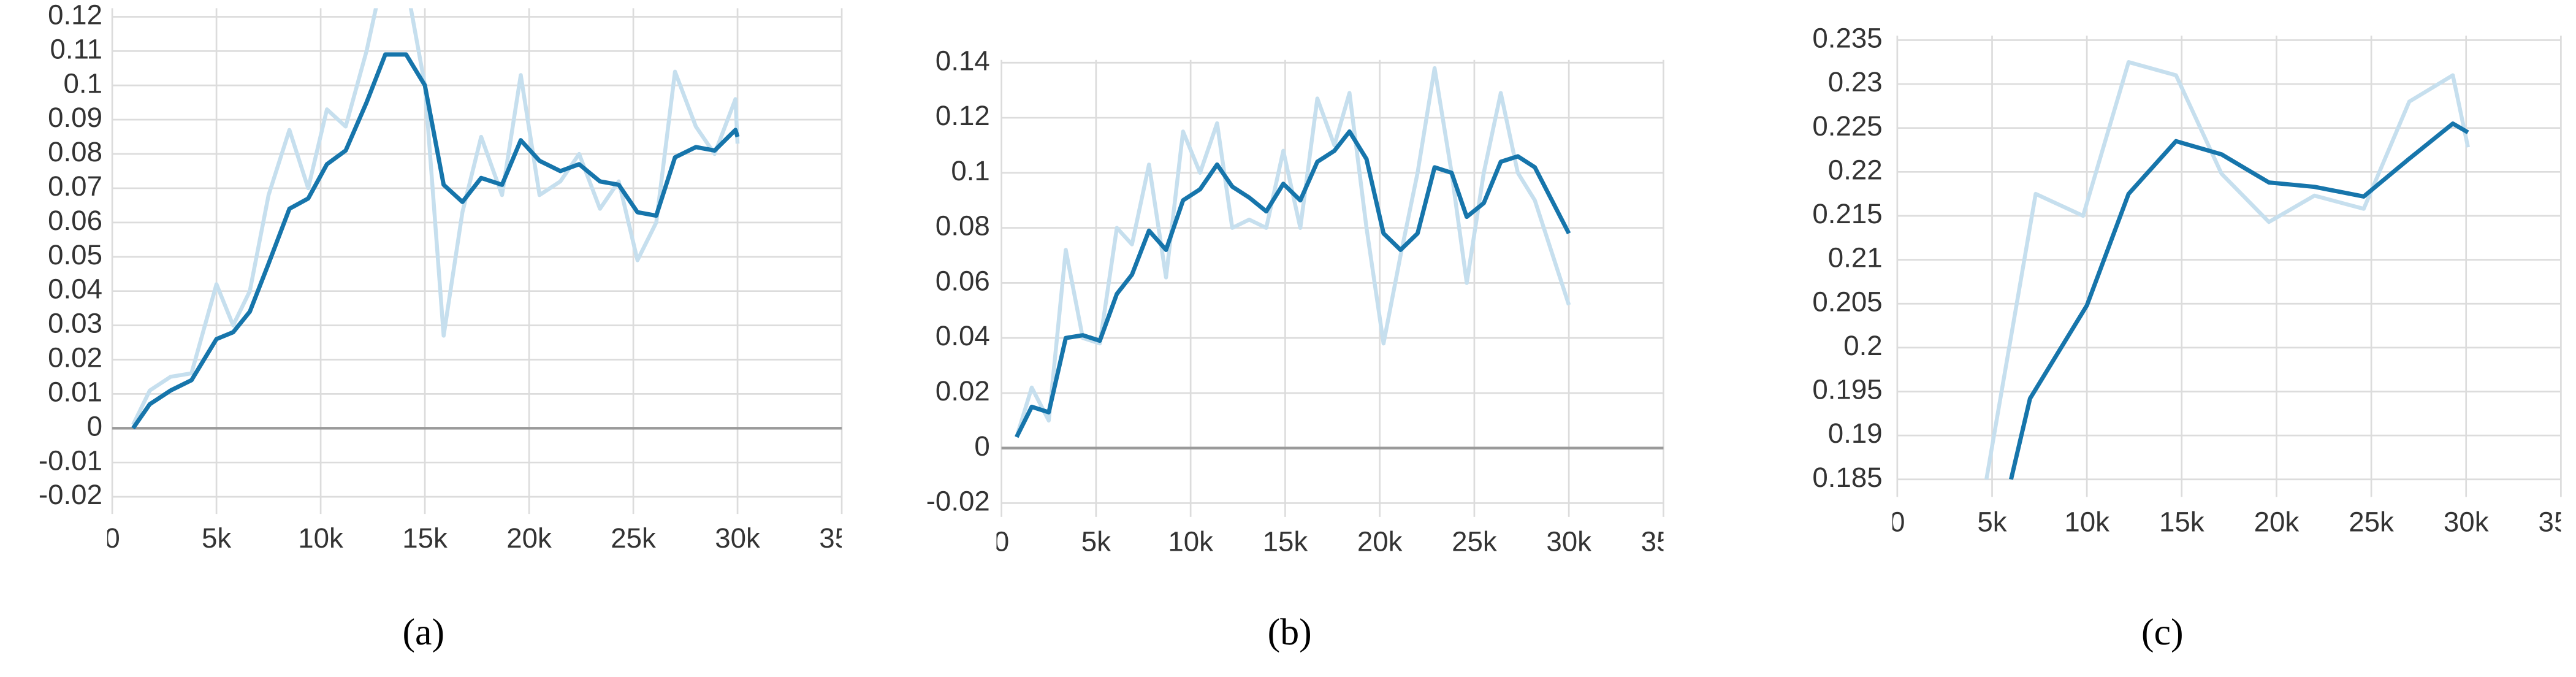 This screenshot has width=2576, height=677. Describe the element at coordinates (1862, 345) in the screenshot. I see `y-tick-label: 0.2` at that location.